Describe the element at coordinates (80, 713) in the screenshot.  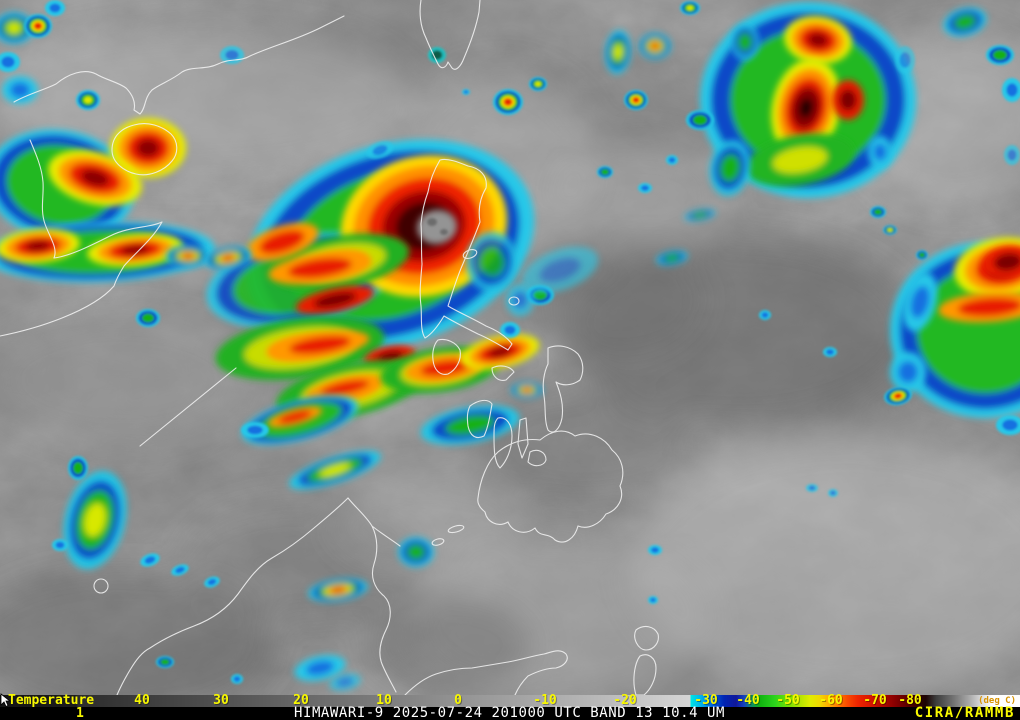
I see `frame-number: 1` at that location.